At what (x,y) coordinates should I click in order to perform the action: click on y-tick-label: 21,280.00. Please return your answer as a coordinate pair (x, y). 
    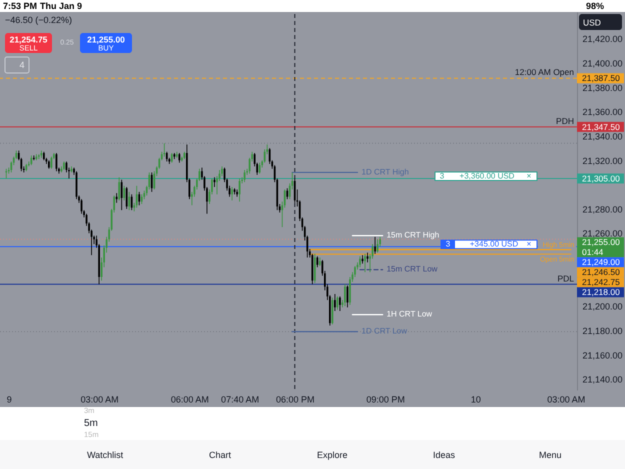
    Looking at the image, I should click on (602, 209).